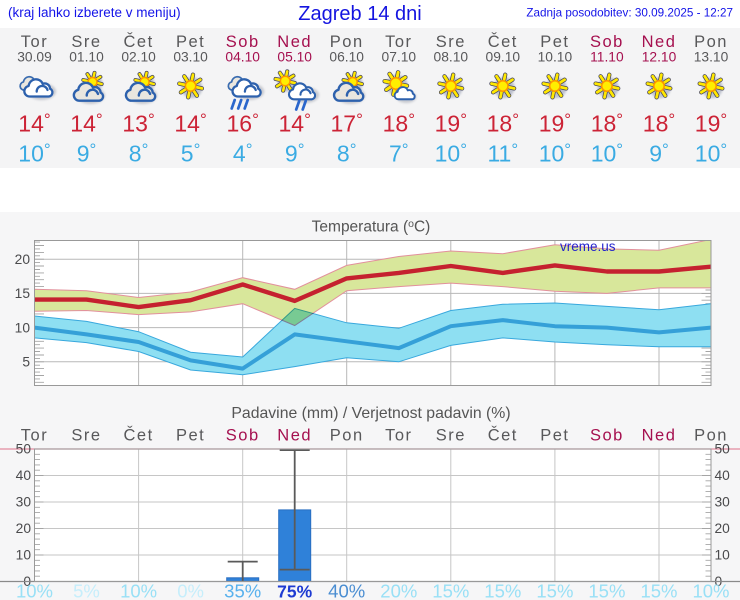 The image size is (740, 600). I want to click on svg-text: (kraj lahko izberete v meniju), so click(94, 12).